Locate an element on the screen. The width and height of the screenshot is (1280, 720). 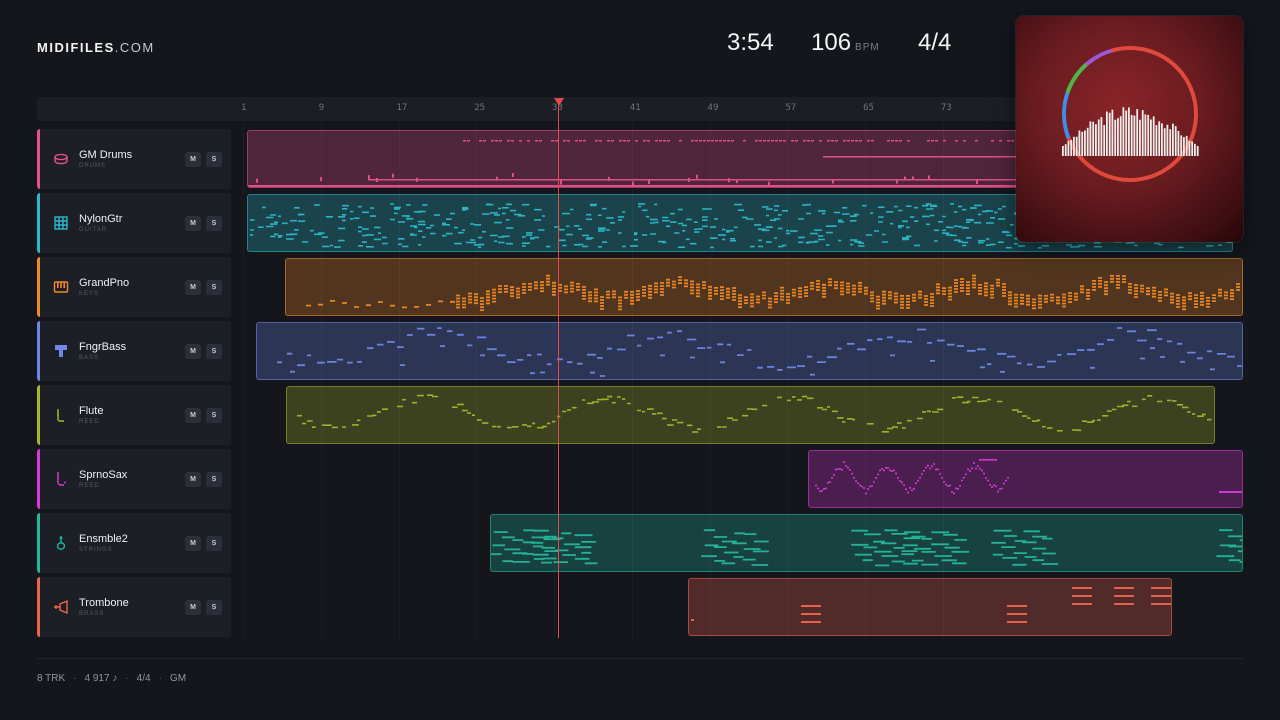
album-cover-visualizer is located at coordinates (1129, 129).